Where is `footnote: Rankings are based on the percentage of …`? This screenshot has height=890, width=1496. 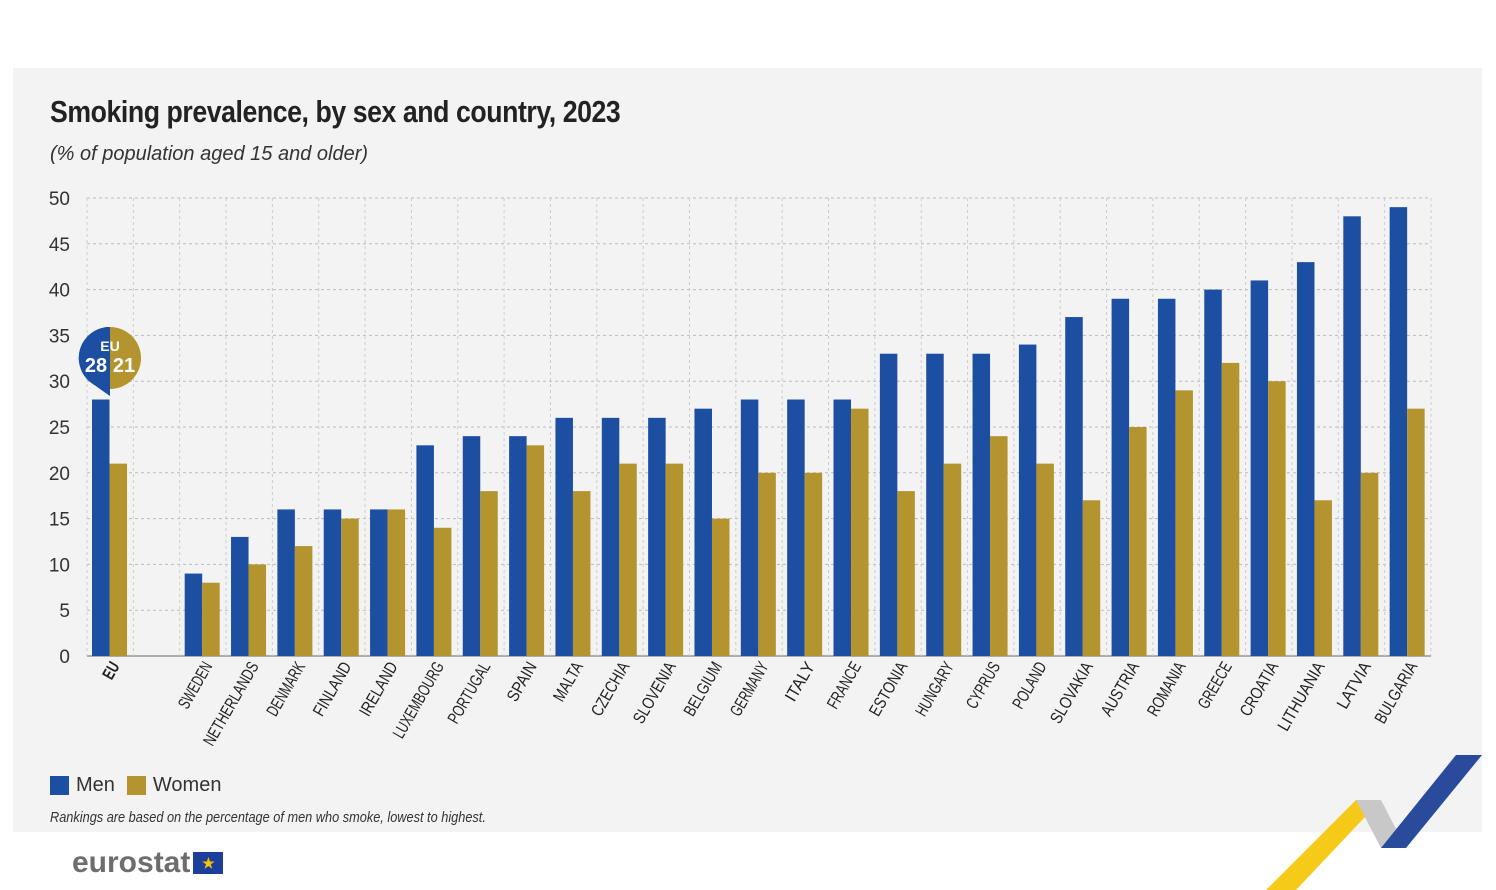
footnote: Rankings are based on the percentage of … is located at coordinates (268, 817).